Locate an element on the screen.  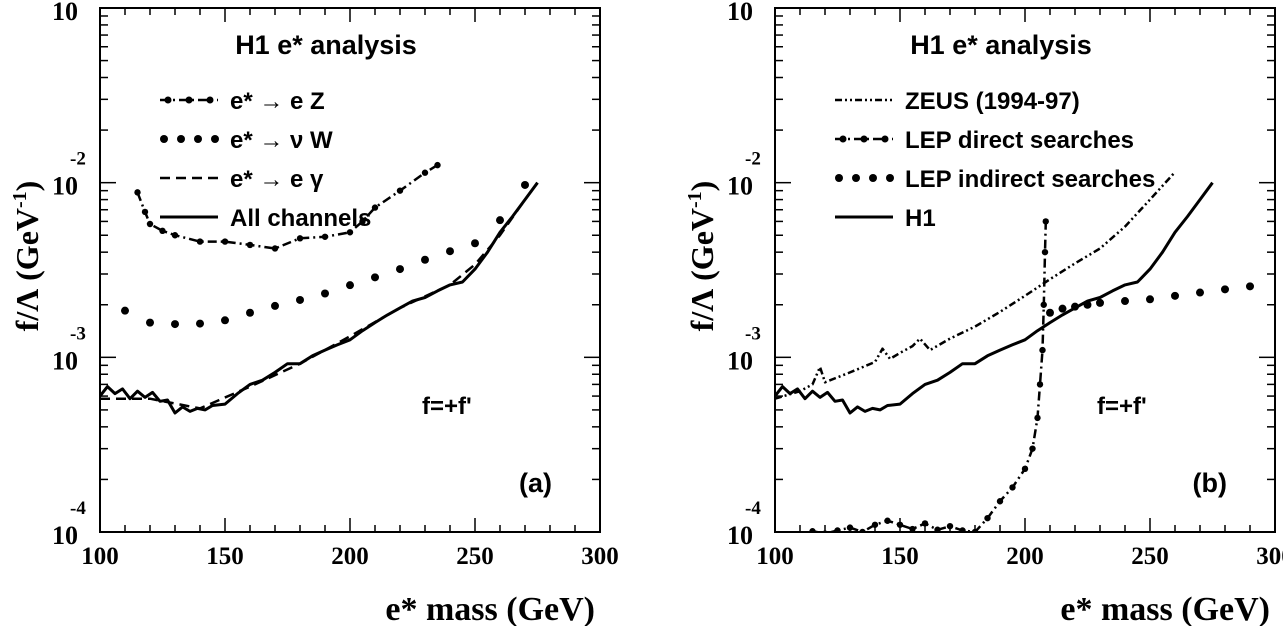
y-tick-exponent: -2 is located at coordinates (753, 159).